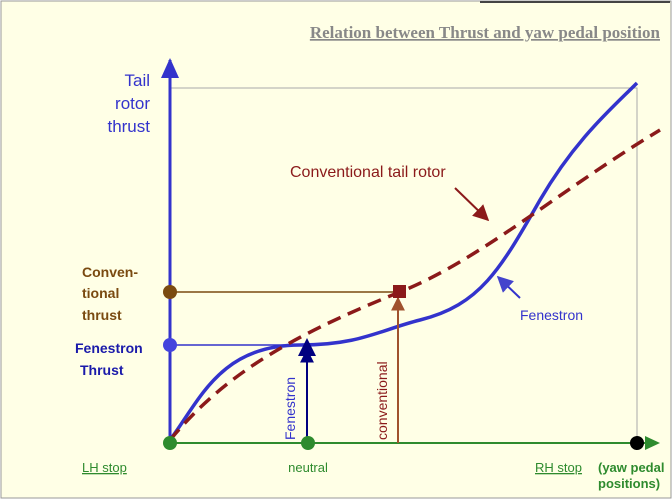 The height and width of the screenshot is (499, 672). Describe the element at coordinates (290, 408) in the screenshot. I see `fen-arrow-label: Fenestron` at that location.